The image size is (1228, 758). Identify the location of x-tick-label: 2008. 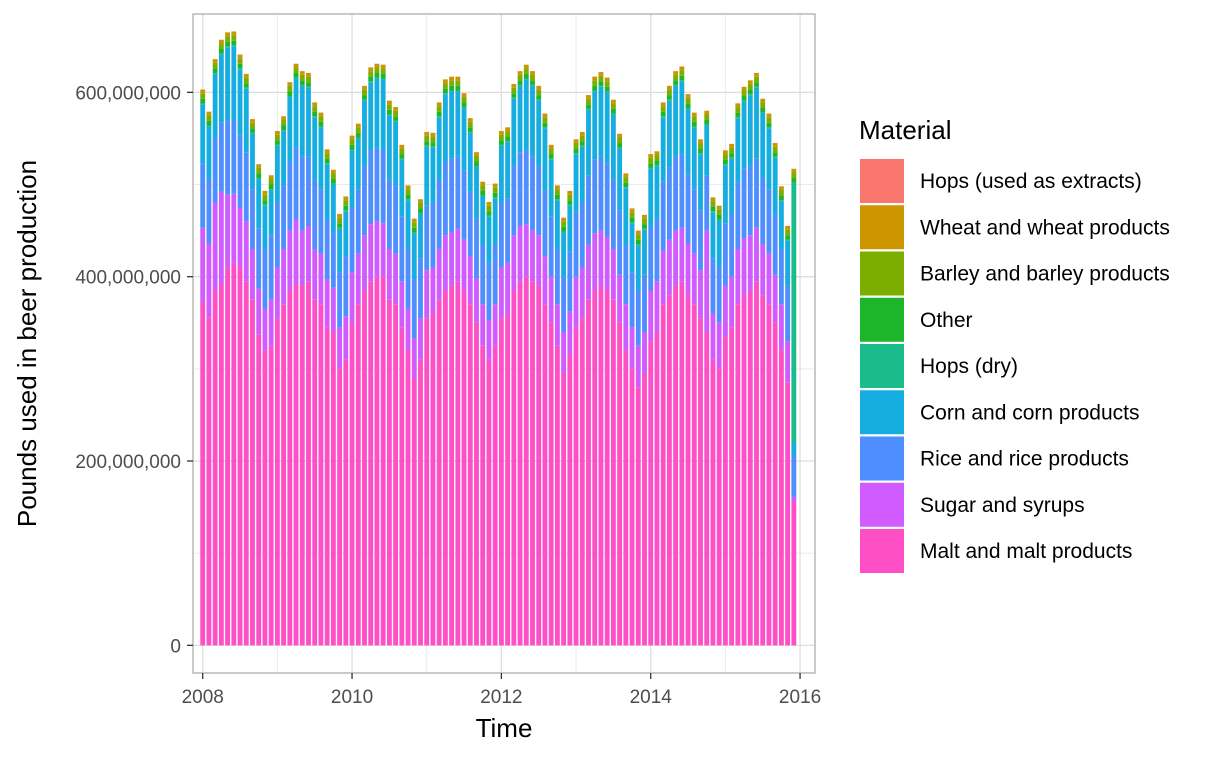
(203, 697).